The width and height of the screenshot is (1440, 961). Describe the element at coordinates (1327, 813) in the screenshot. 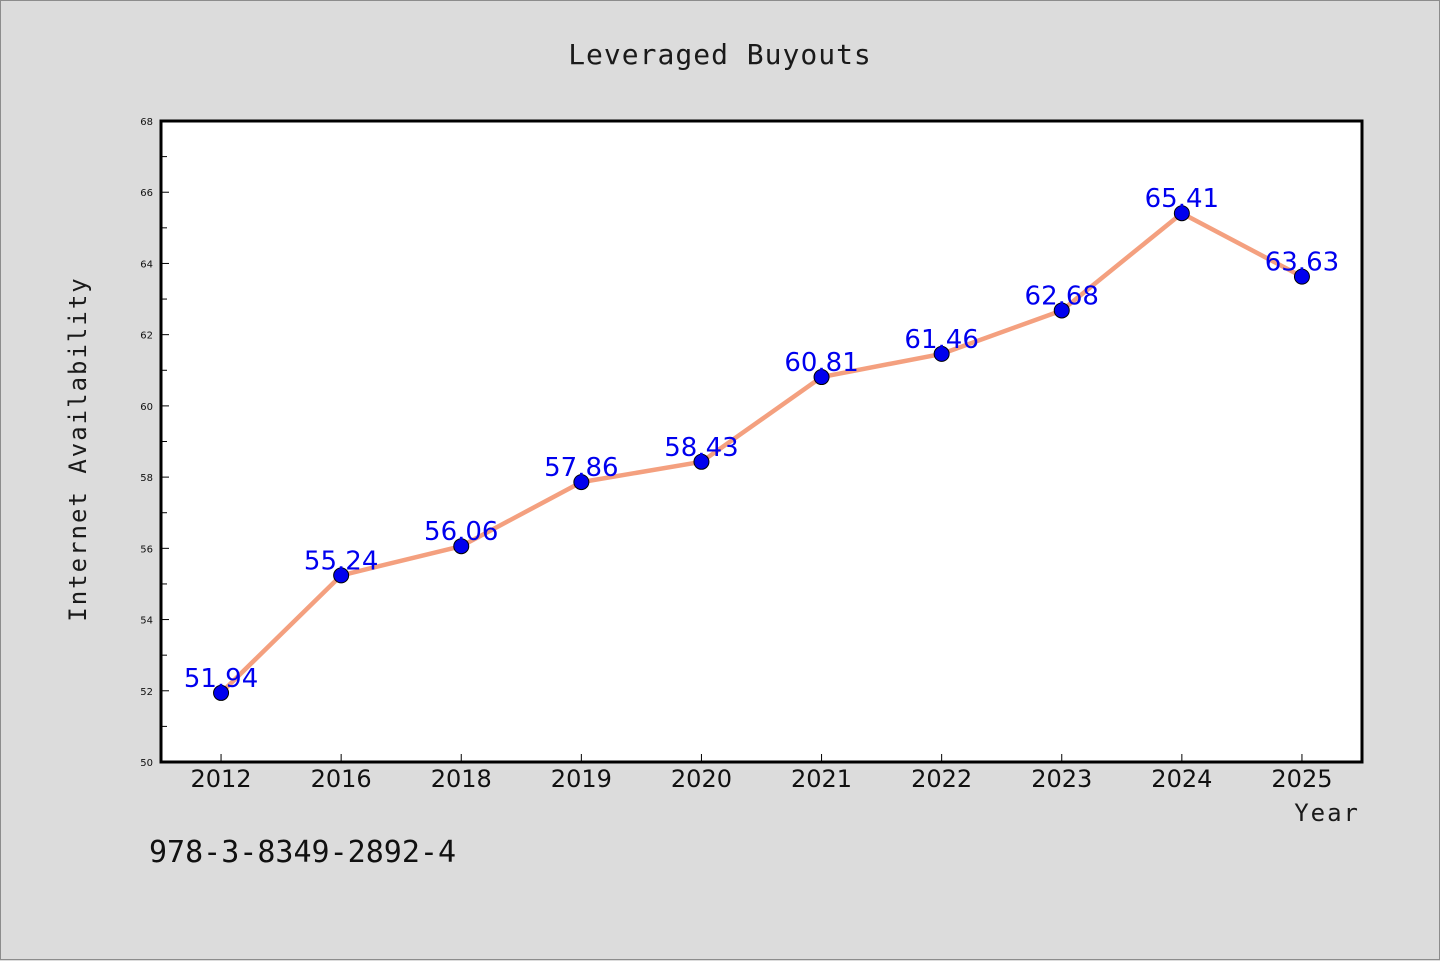

I see `x-axis-label: Year` at that location.